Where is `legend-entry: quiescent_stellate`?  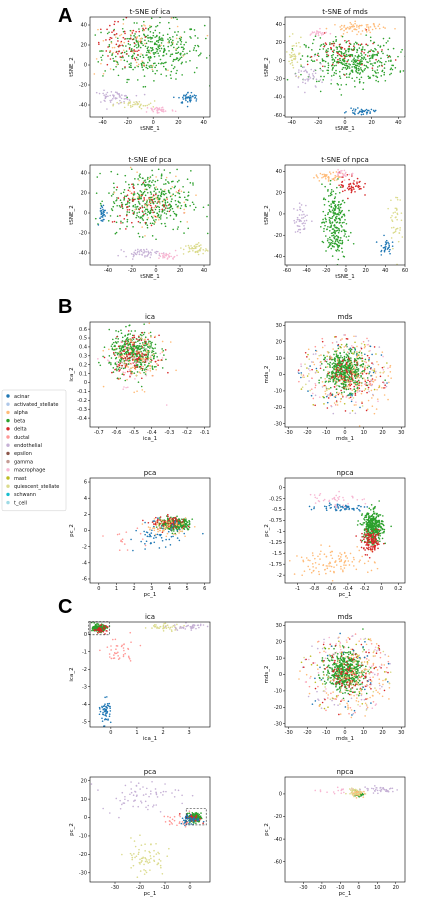
legend-entry: quiescent_stellate is located at coordinates (32, 487).